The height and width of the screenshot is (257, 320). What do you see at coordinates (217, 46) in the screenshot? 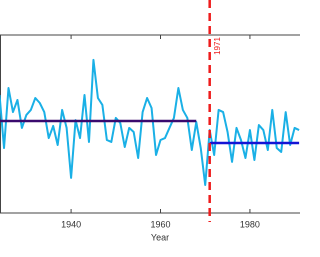
I see `breakpoint-label: 1971` at bounding box center [217, 46].